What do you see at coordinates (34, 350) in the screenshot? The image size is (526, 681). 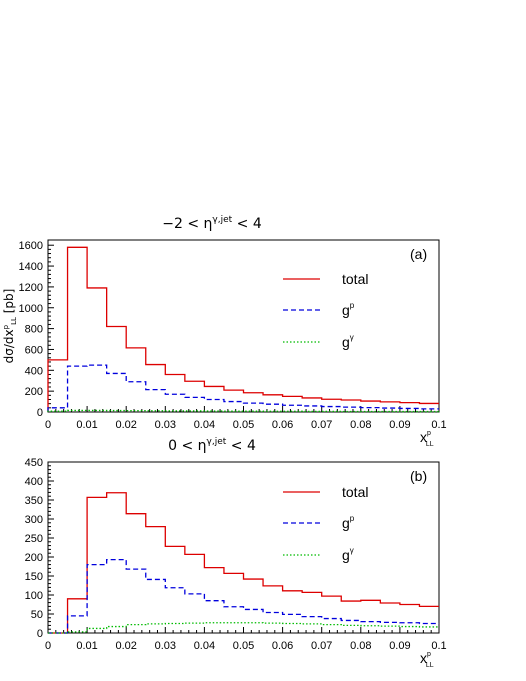 I see `y-tick-label: 600` at bounding box center [34, 350].